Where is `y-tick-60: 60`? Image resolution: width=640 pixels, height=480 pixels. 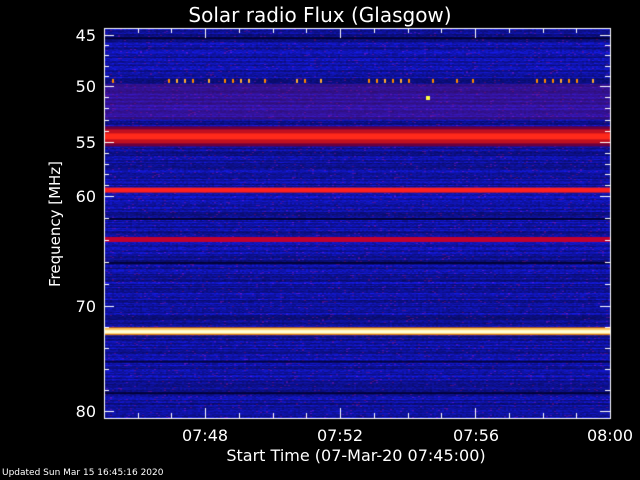
y-tick-60: 60 is located at coordinates (85, 196).